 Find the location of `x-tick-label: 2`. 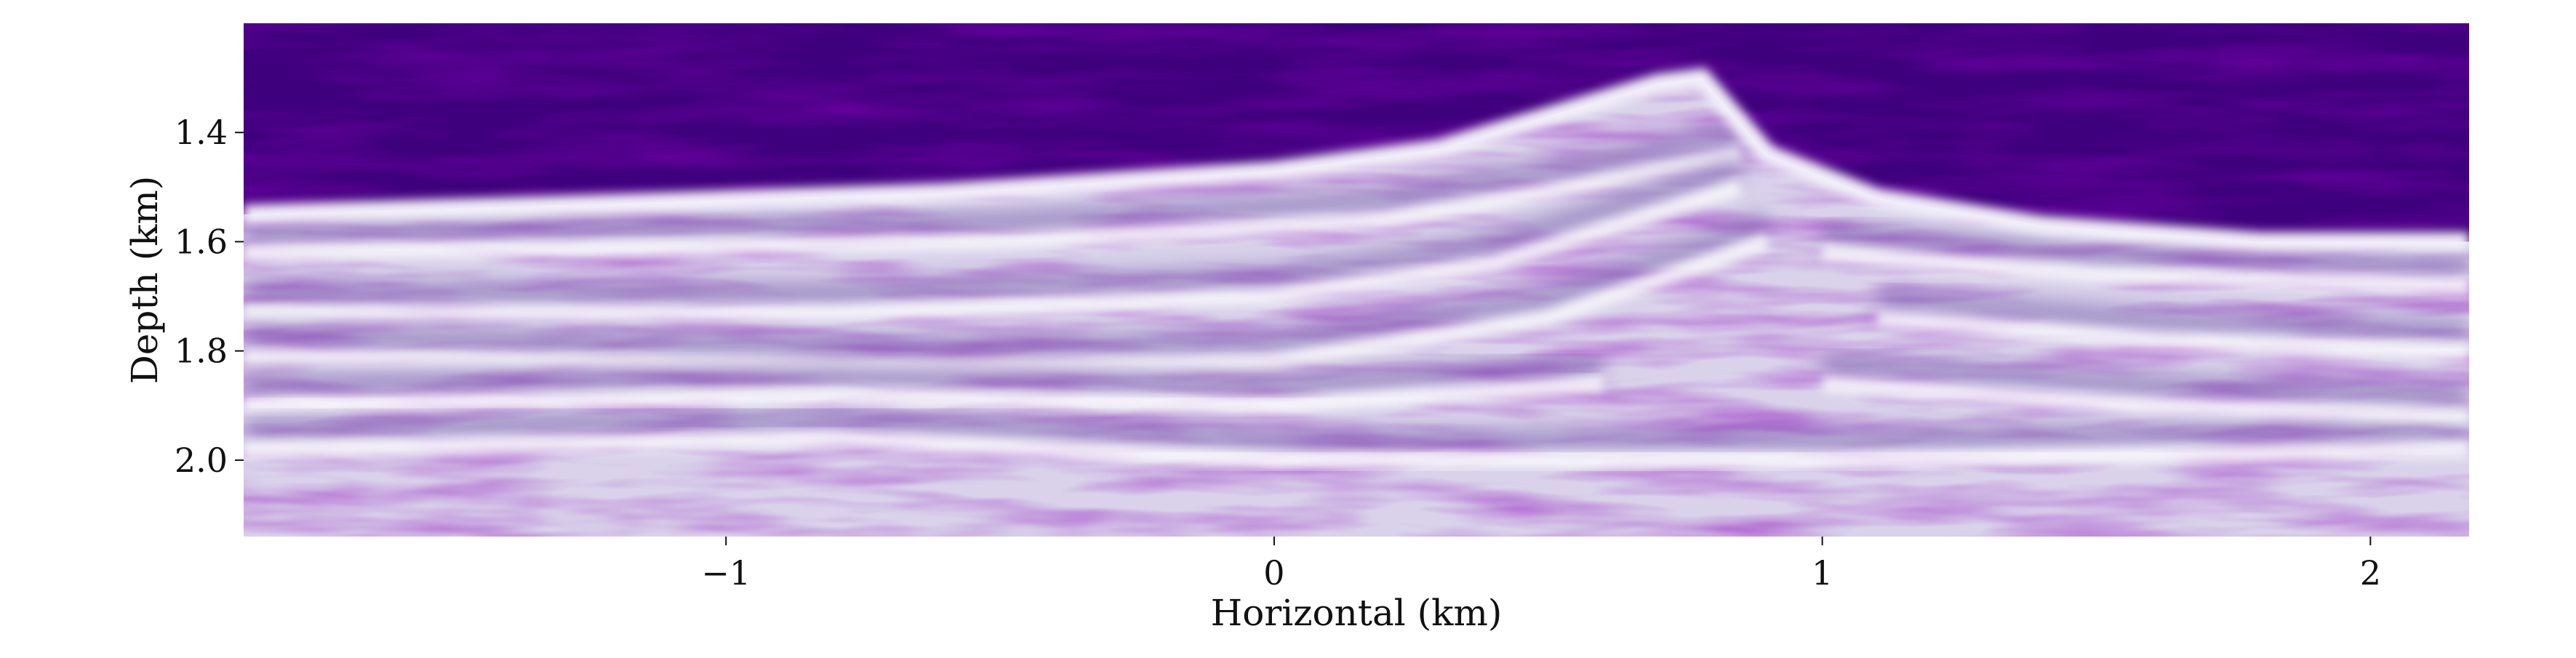

x-tick-label: 2 is located at coordinates (2370, 573).